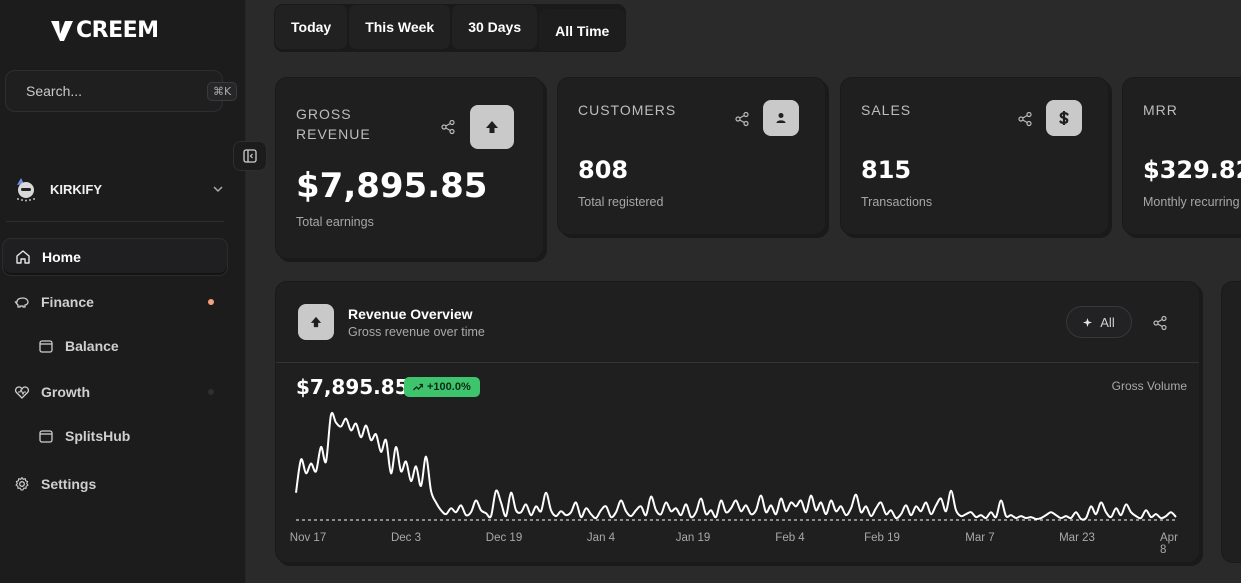  I want to click on sidebar-item-splitshub: SplitsHub, so click(115, 436).